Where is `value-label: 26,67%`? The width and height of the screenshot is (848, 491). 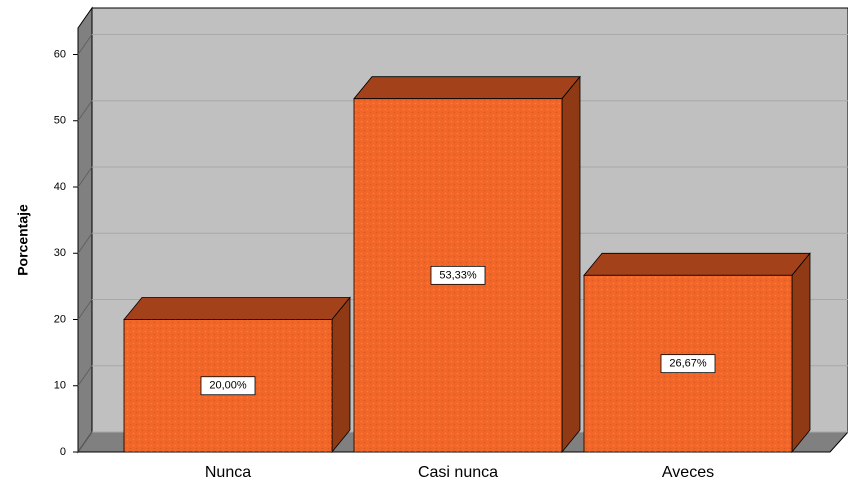
value-label: 26,67% is located at coordinates (688, 364).